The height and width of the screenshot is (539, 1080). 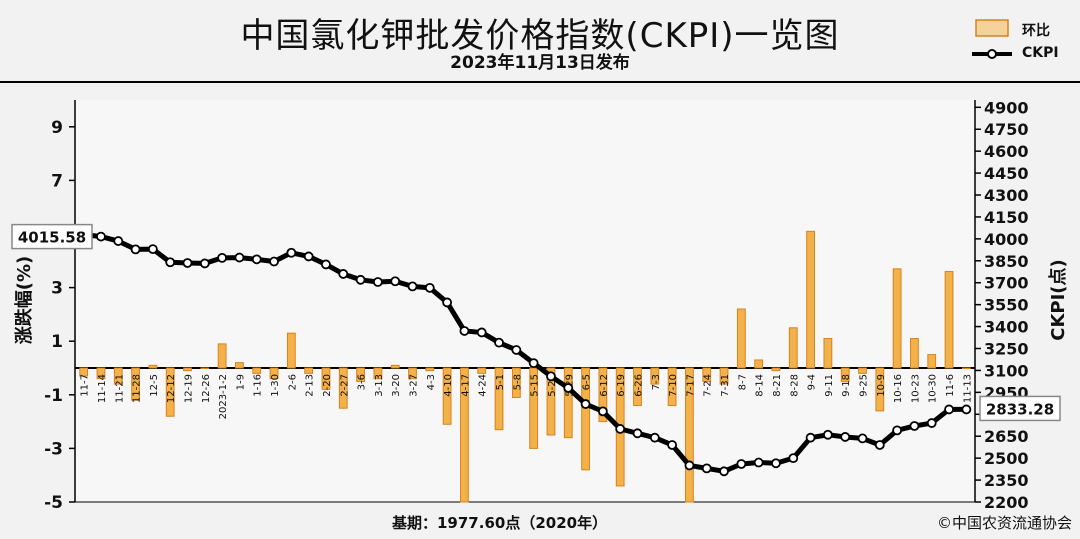 What do you see at coordinates (1006, 349) in the screenshot?
I see `right-tick-label: 3250` at bounding box center [1006, 349].